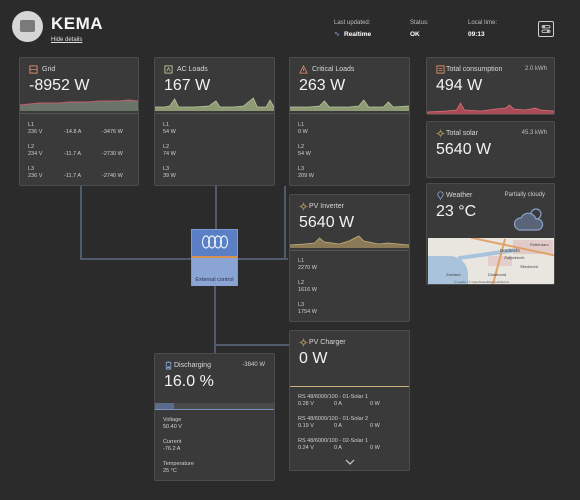 This screenshot has width=580, height=500. I want to click on device-icon, so click(27, 26).